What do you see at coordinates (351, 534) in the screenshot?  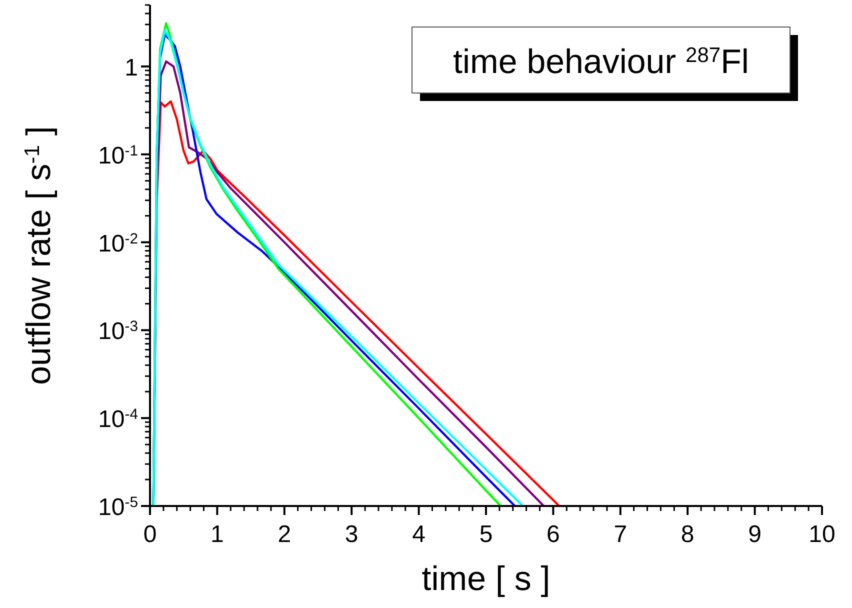 I see `x-tick-label: 3` at bounding box center [351, 534].